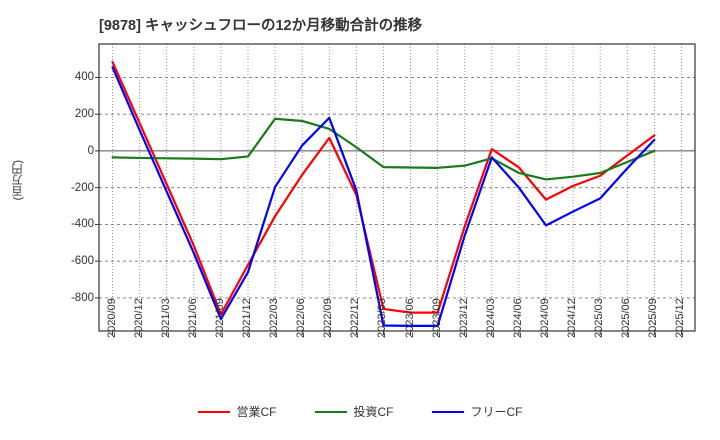 This screenshot has width=720, height=440. I want to click on x-axis-tick-label: 2025/09, so click(653, 318).